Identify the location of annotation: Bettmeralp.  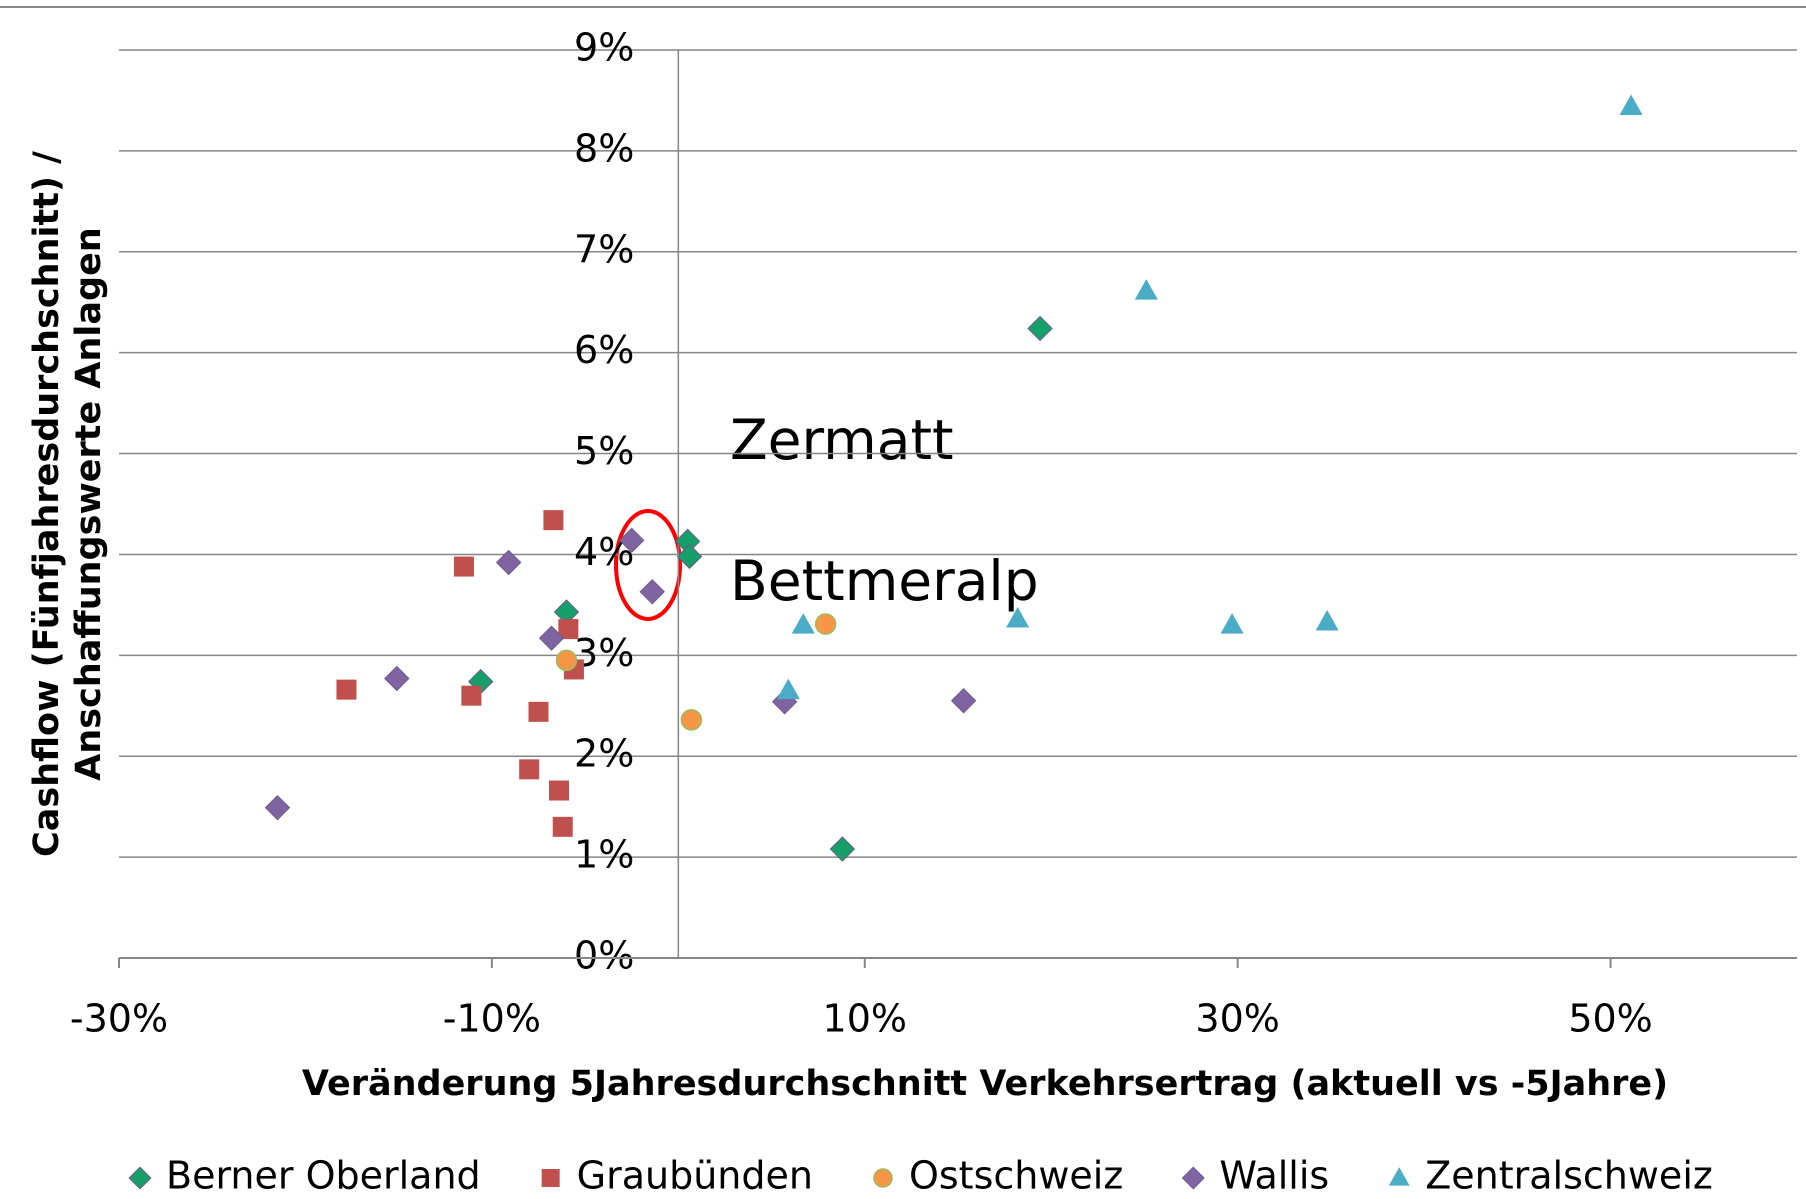
(884, 581).